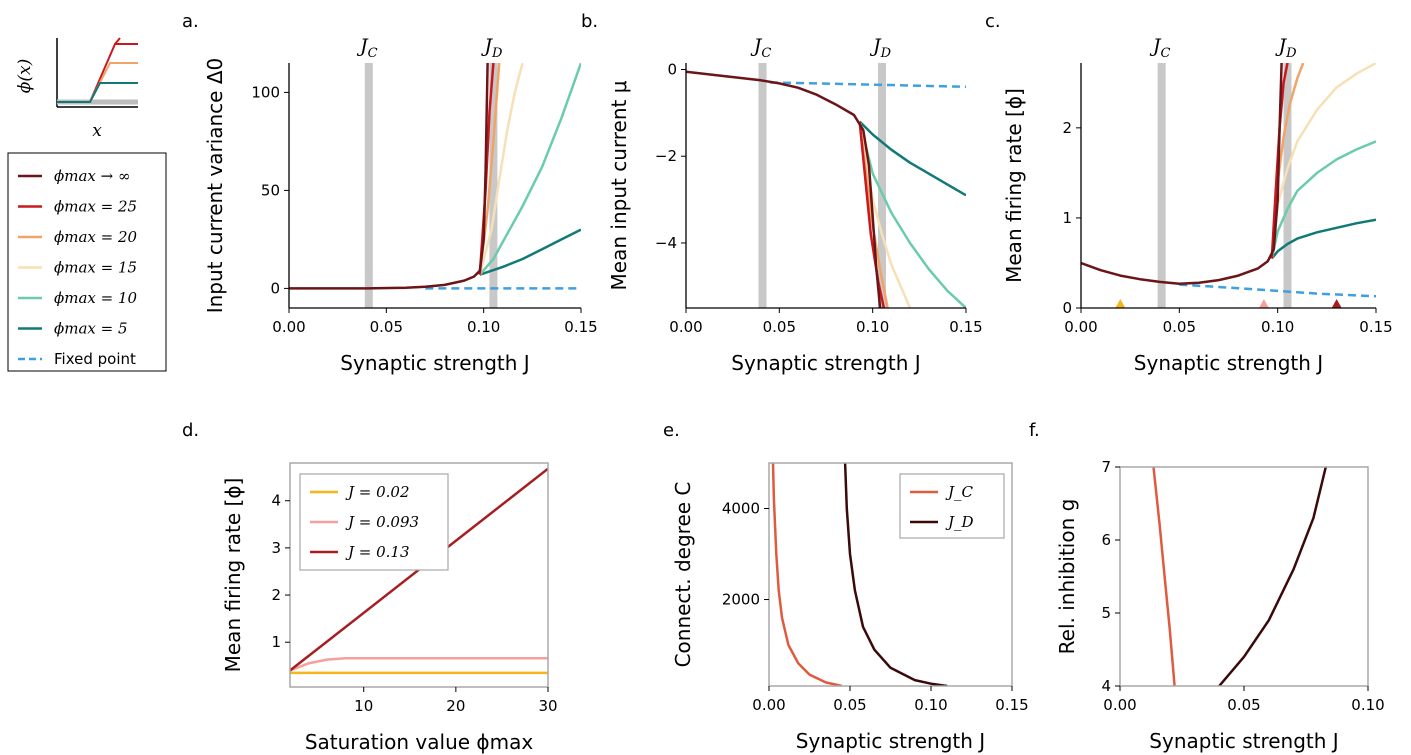 This screenshot has height=755, width=1411. What do you see at coordinates (190, 430) in the screenshot?
I see `panel-label-d: d.` at bounding box center [190, 430].